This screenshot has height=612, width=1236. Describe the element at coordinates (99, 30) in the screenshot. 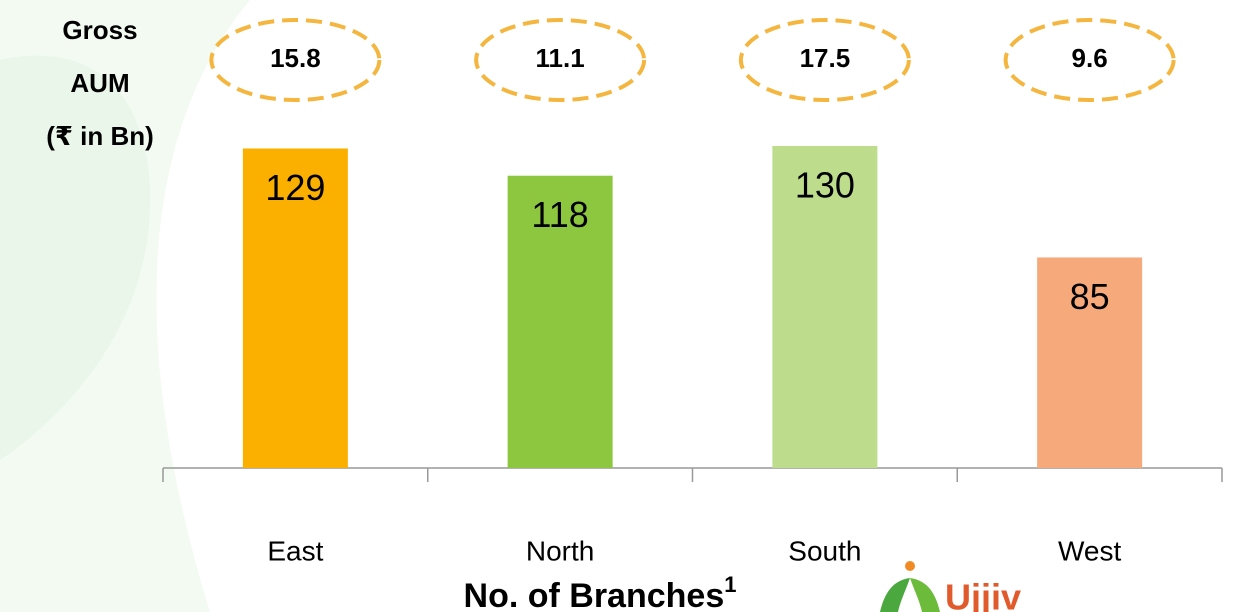

I see `aum-label: Gross` at that location.